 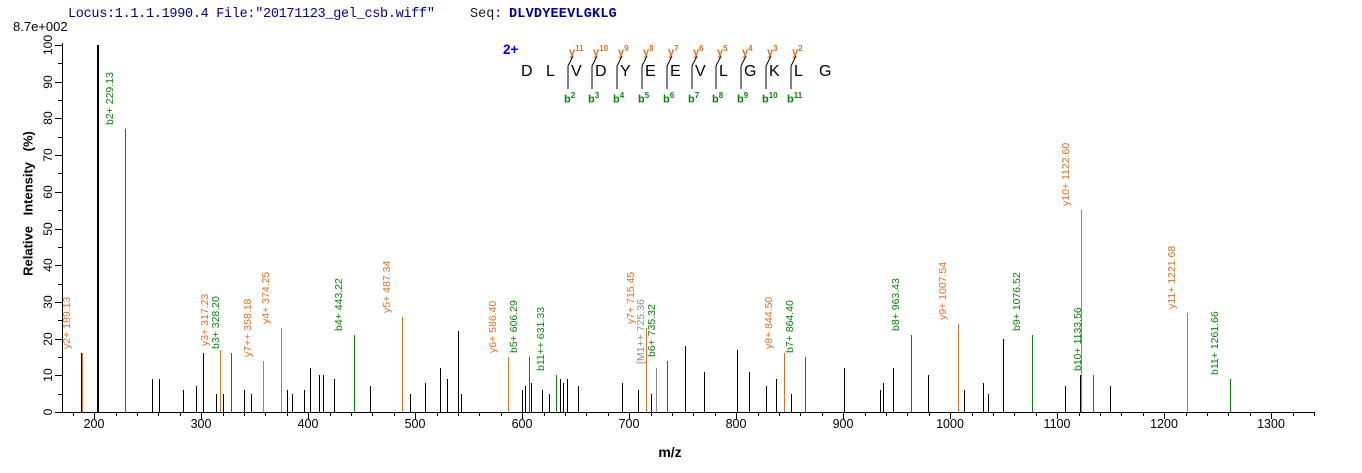 What do you see at coordinates (387, 286) in the screenshot?
I see `ion-peak-label: y5+ 487.34` at bounding box center [387, 286].